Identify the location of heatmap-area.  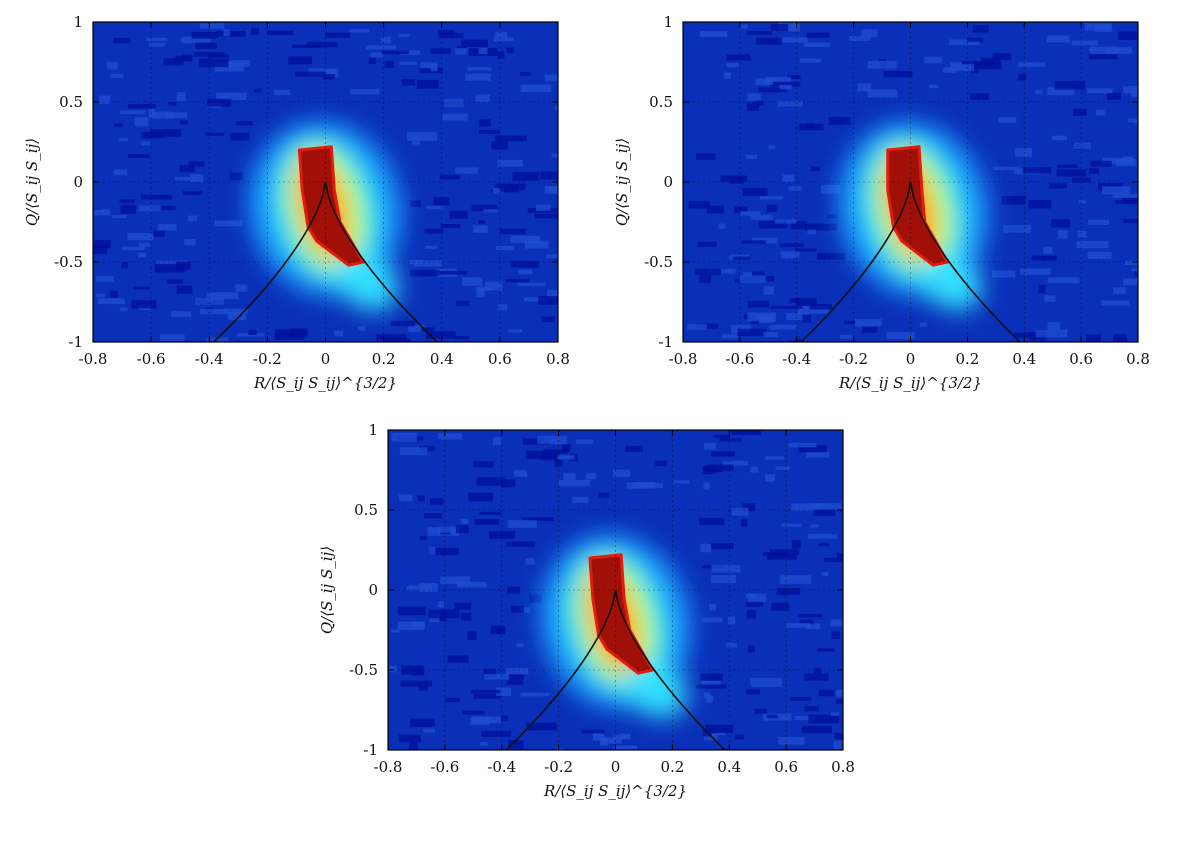
(325, 182).